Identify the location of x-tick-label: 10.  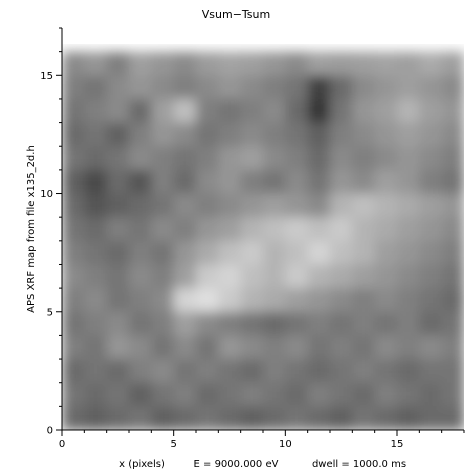
(285, 444).